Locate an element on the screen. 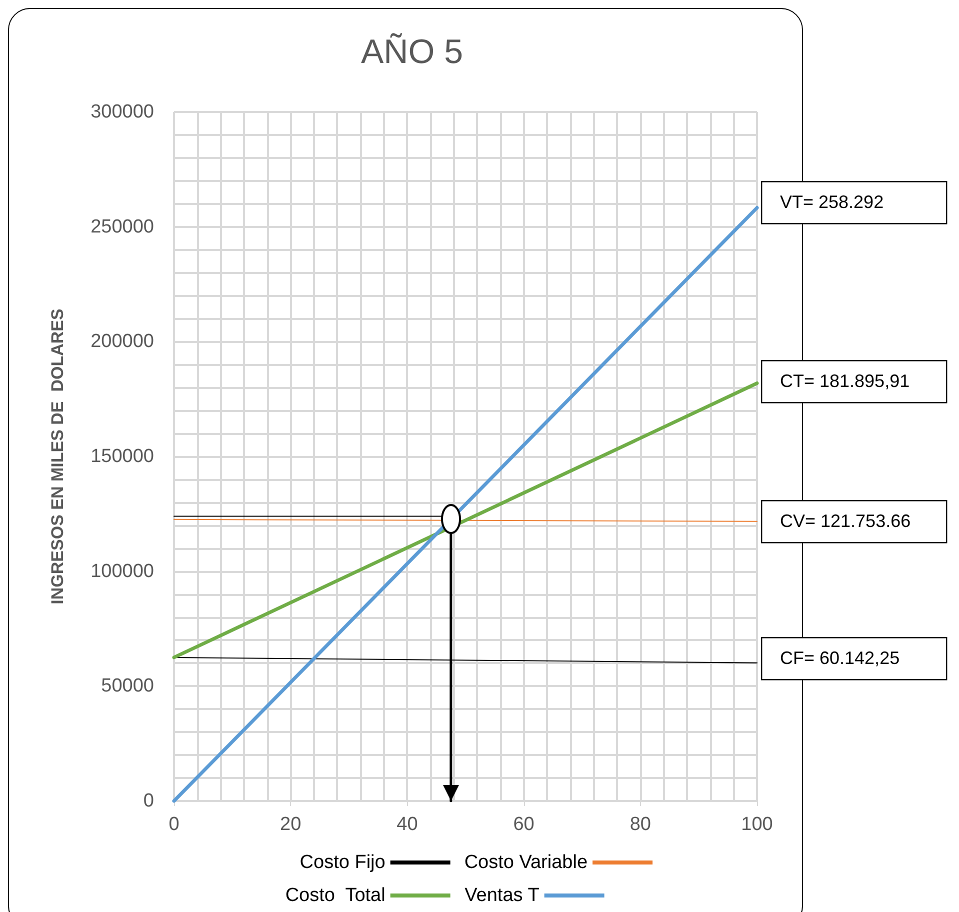 The height and width of the screenshot is (912, 959). y-axis-title: INGRESOS EN MILES DE DOLARES is located at coordinates (57, 456).